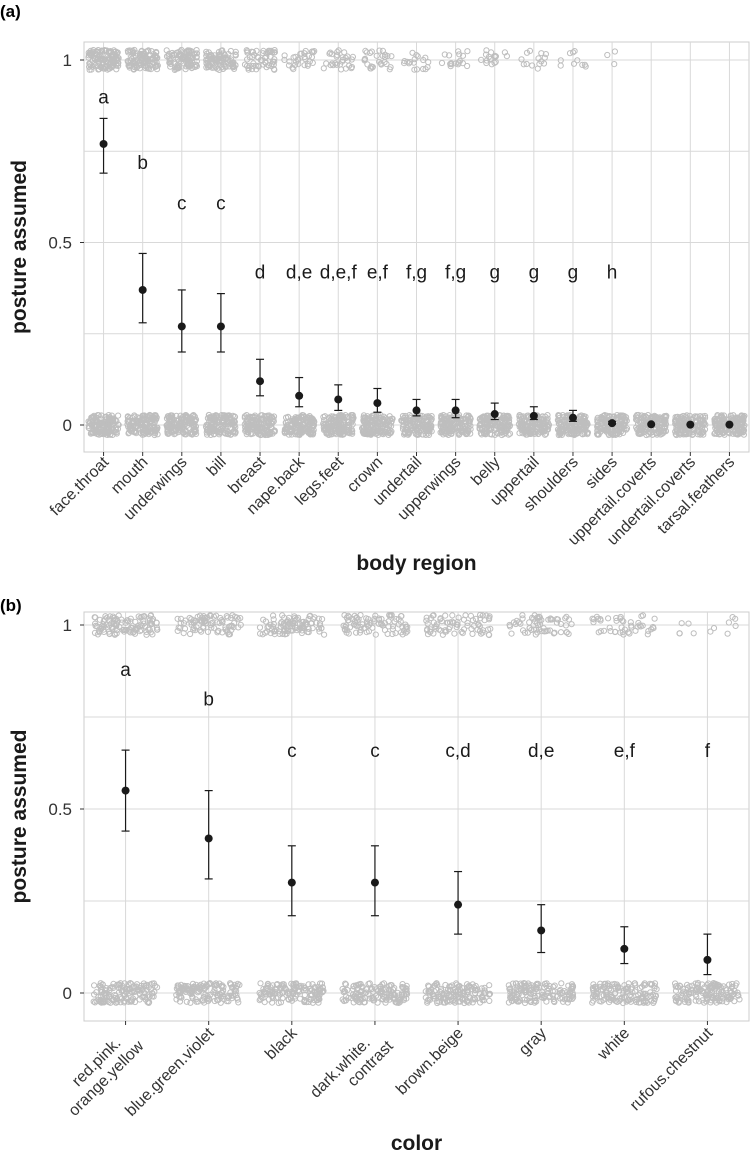  I want to click on significance-letter: a, so click(125, 670).